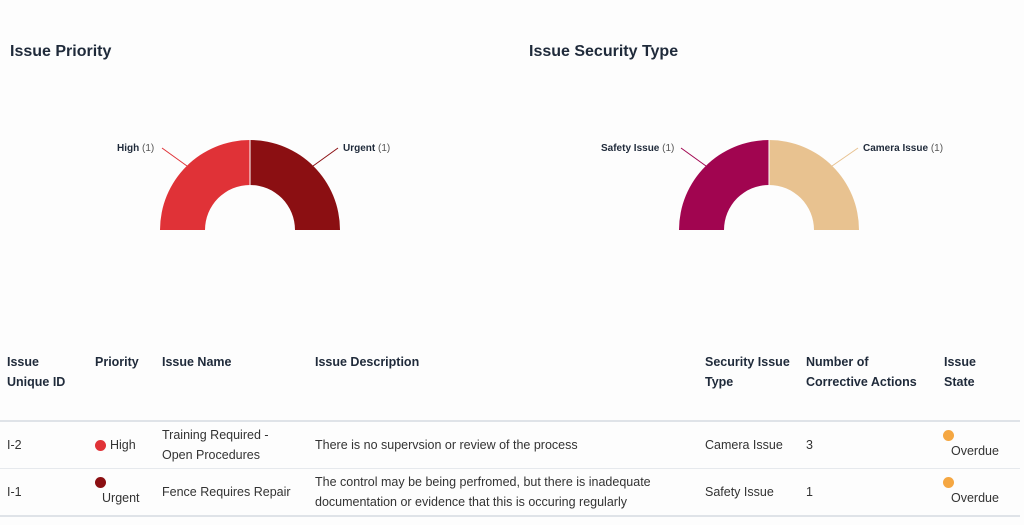 This screenshot has width=1024, height=525. I want to click on cell-security-type: Camera Issue, so click(748, 445).